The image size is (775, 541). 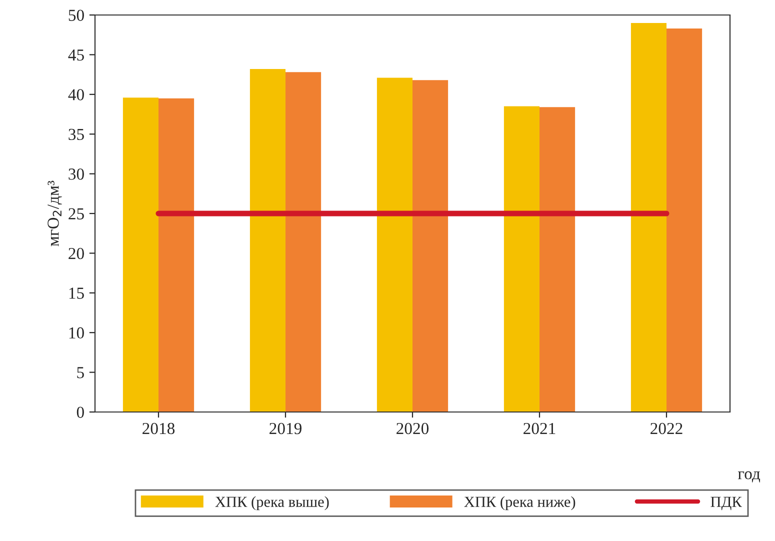 I want to click on y-tick-label: 40, so click(x=76, y=94).